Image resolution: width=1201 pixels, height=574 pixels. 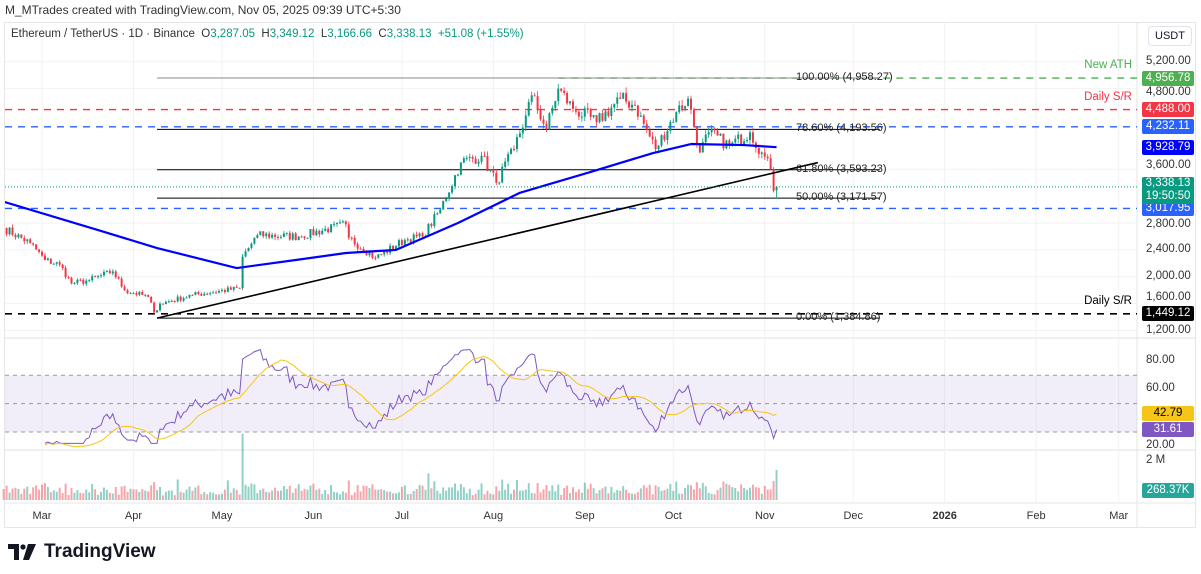 What do you see at coordinates (1170, 36) in the screenshot?
I see `currency-button: USDT` at bounding box center [1170, 36].